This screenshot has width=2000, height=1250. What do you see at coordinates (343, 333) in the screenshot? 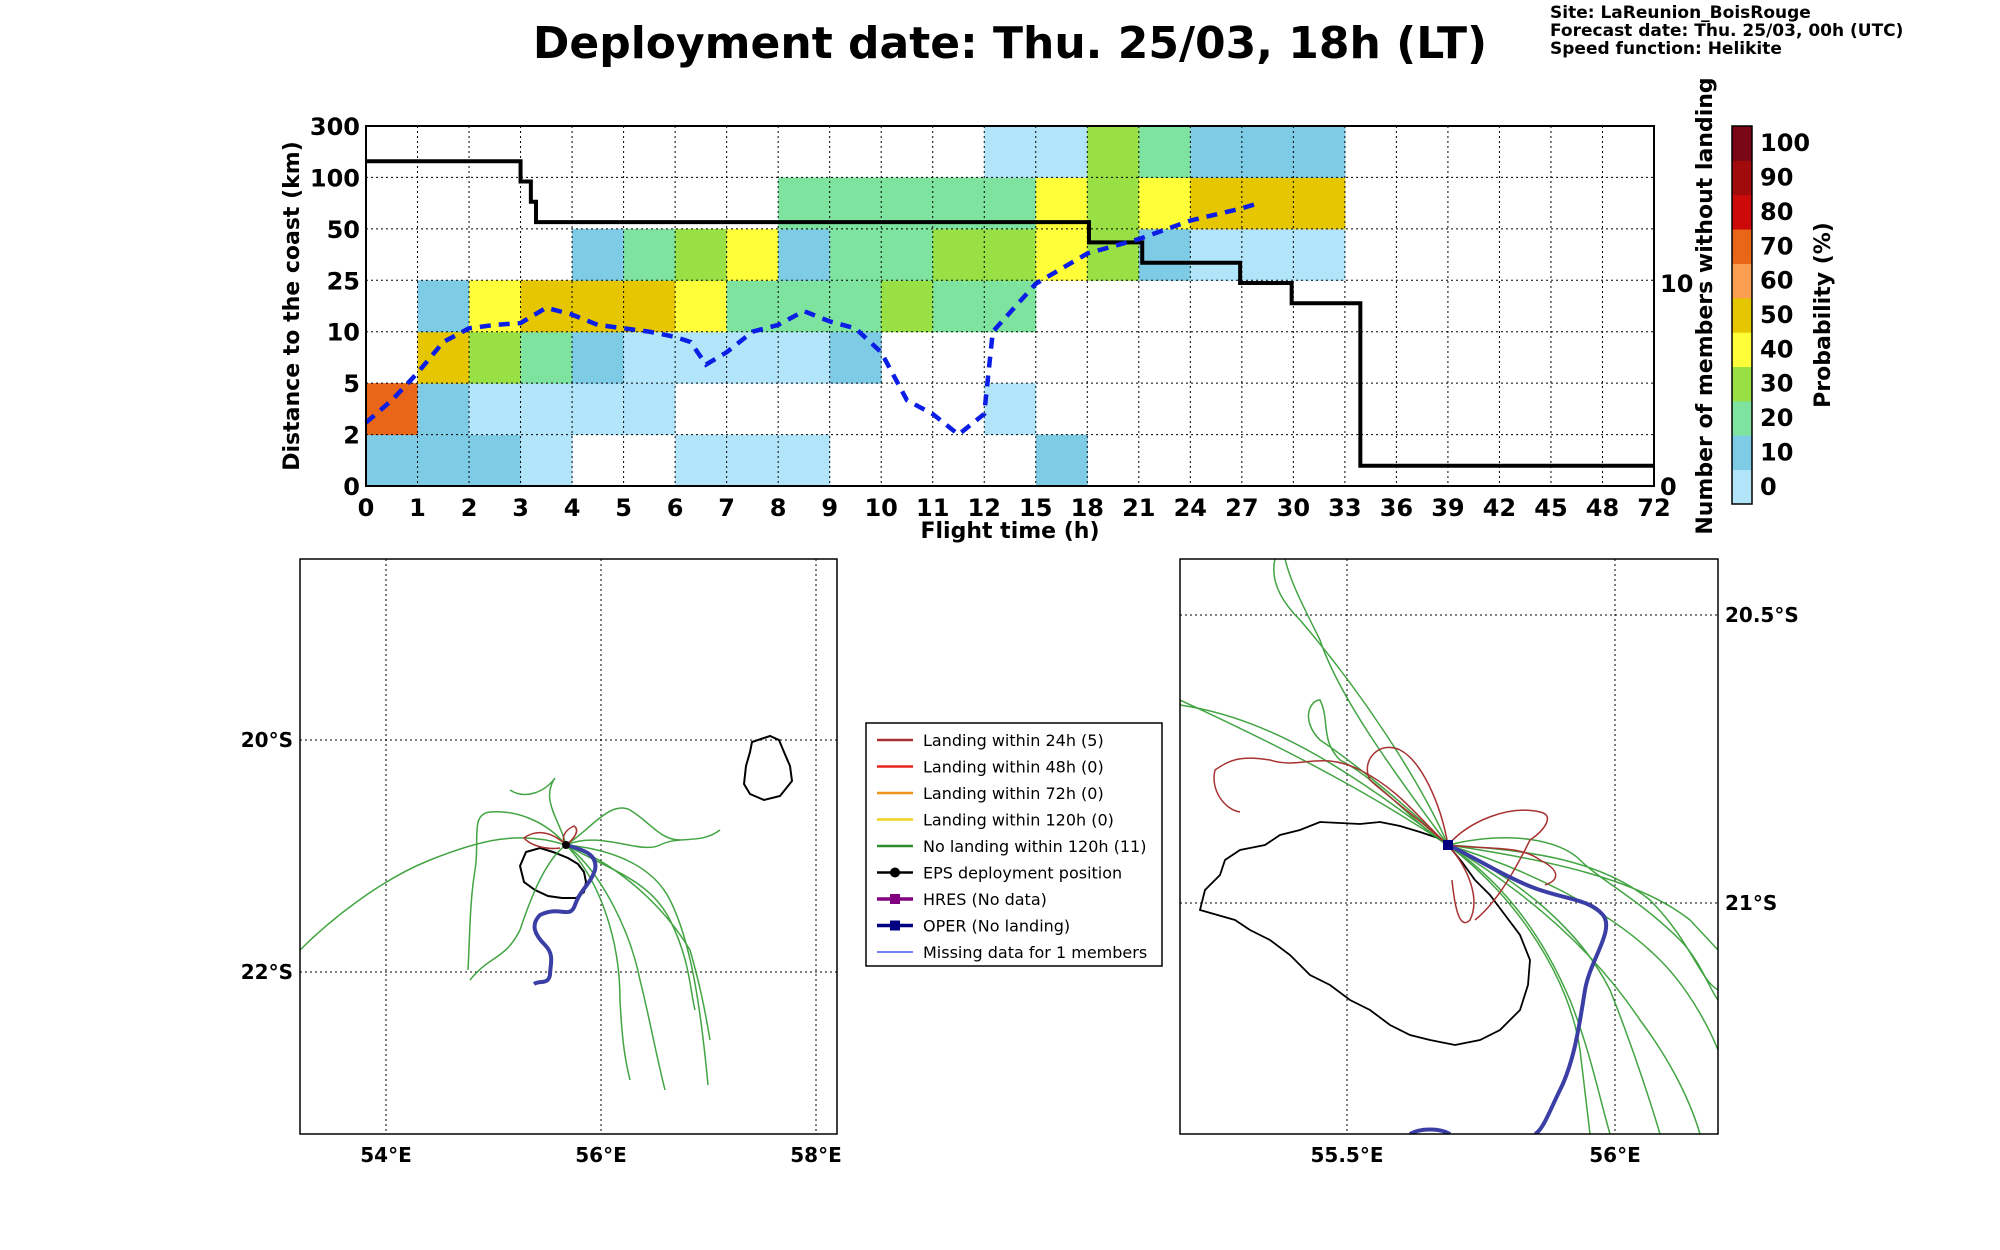
I see `y-tick-label: 10` at bounding box center [343, 333].